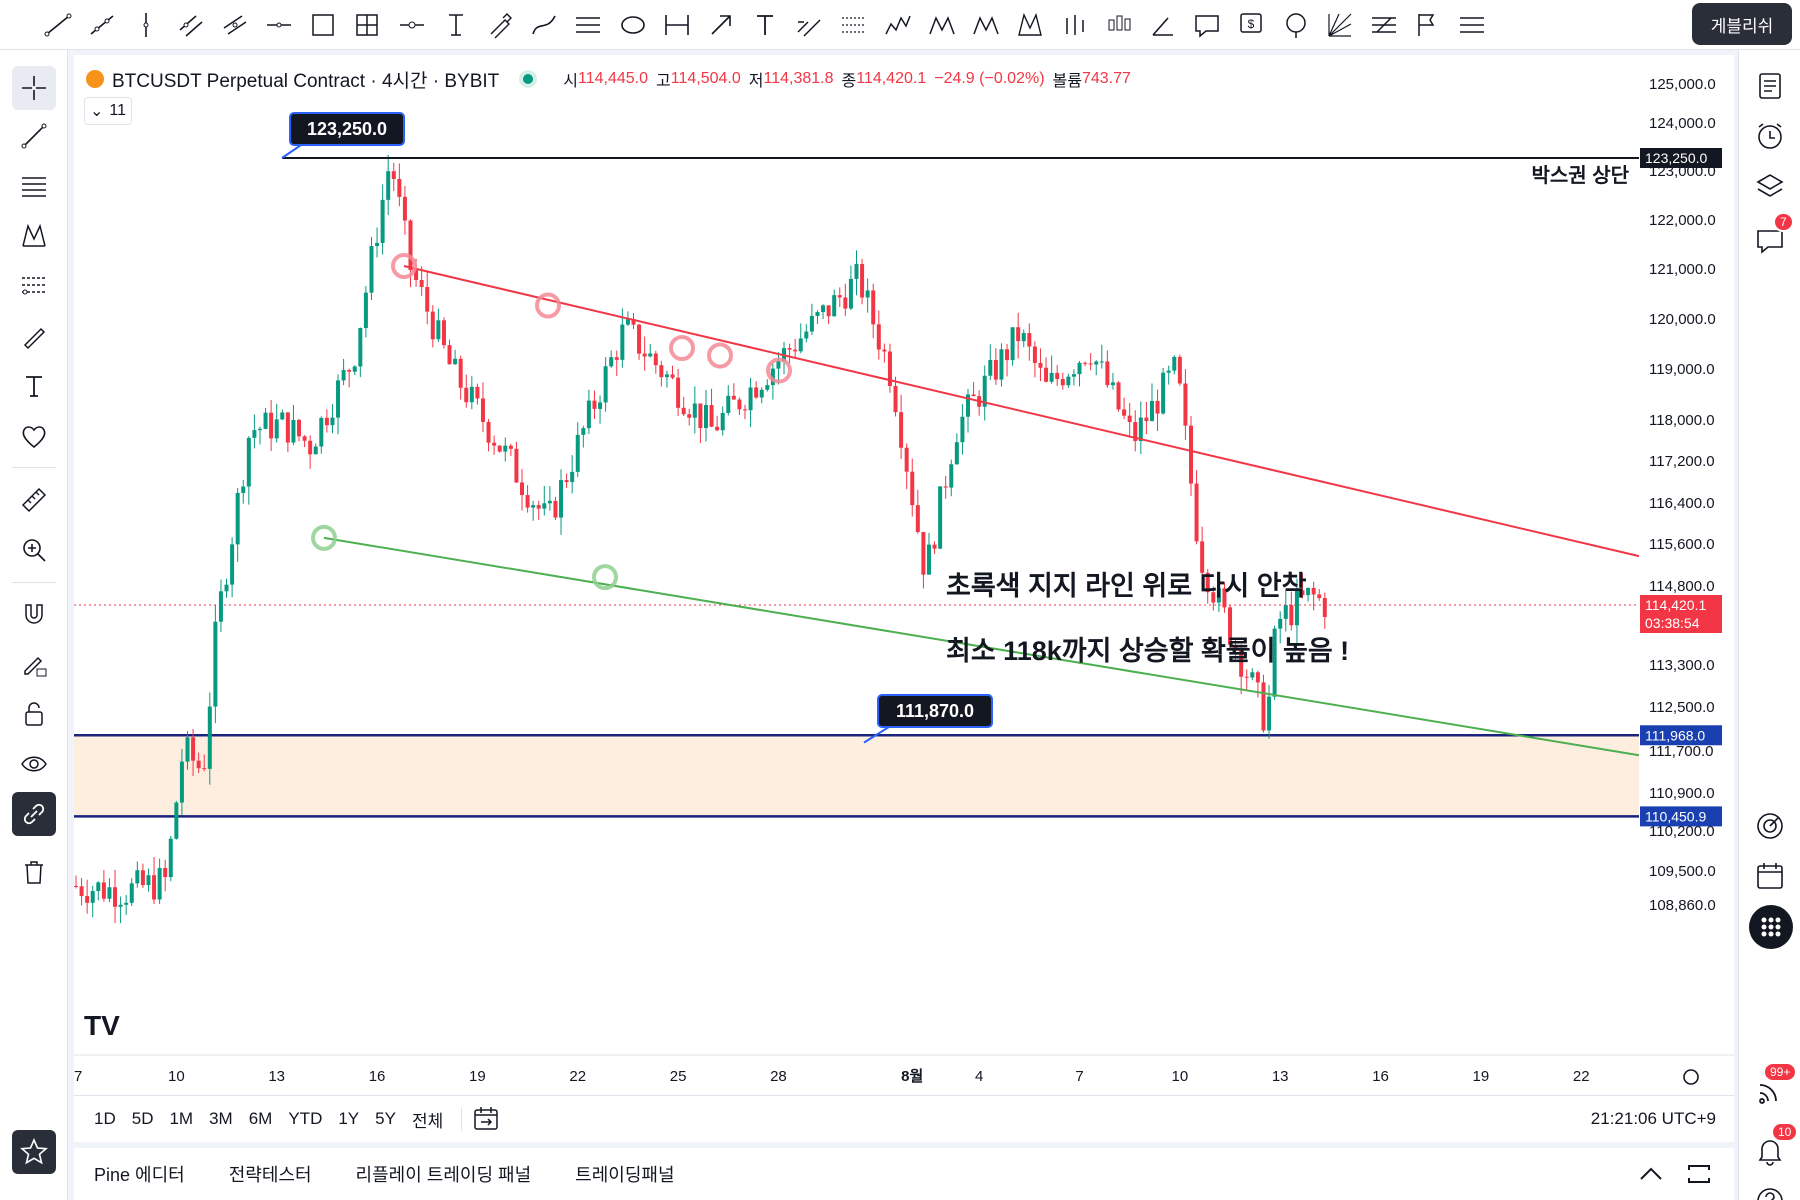 The height and width of the screenshot is (1200, 1800). What do you see at coordinates (34, 88) in the screenshot?
I see `crosshair-icon` at bounding box center [34, 88].